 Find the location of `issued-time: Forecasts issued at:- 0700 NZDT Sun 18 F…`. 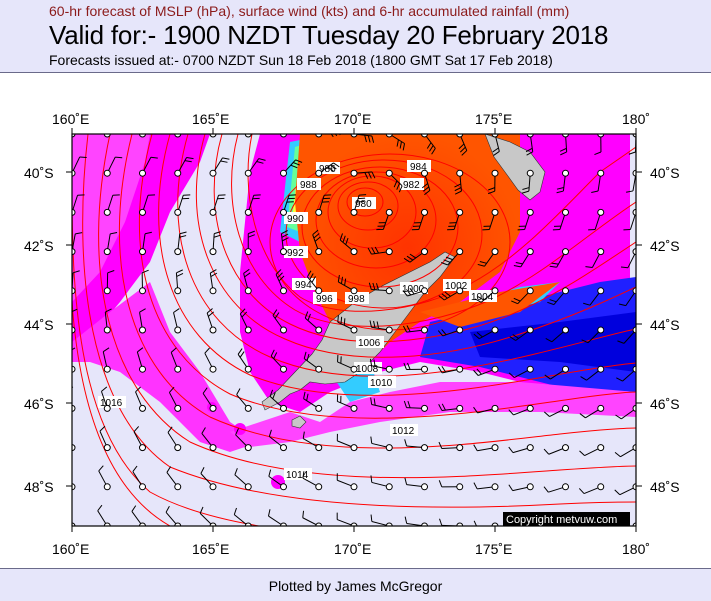

issued-time: Forecasts issued at:- 0700 NZDT Sun 18 F… is located at coordinates (301, 60).